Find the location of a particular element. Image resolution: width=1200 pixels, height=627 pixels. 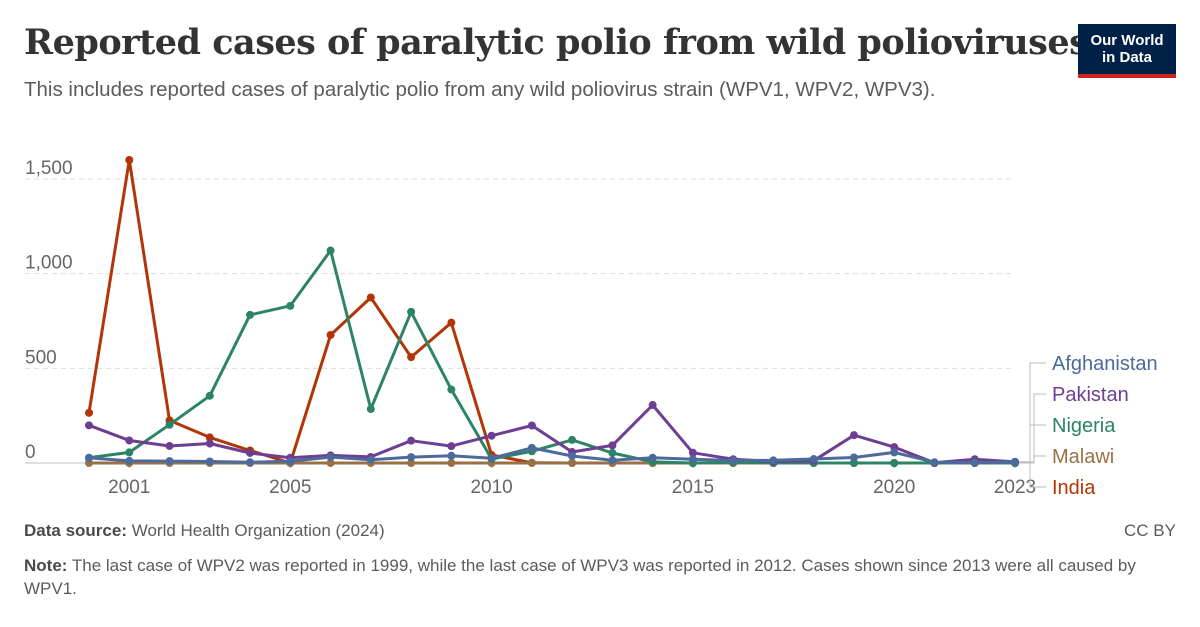

y-tick-label: 0 is located at coordinates (30, 452).